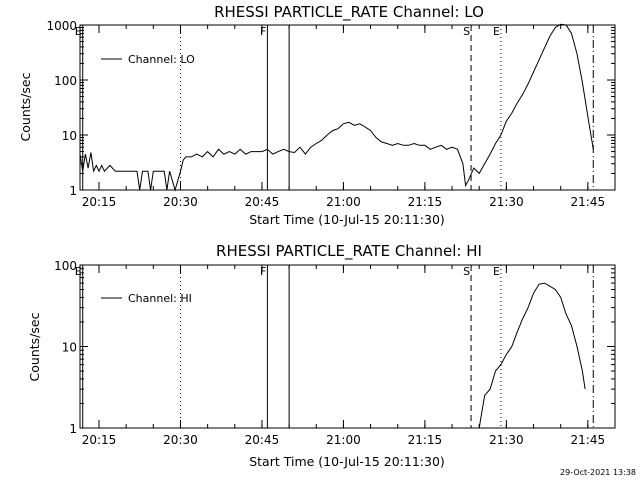 Image resolution: width=640 pixels, height=480 pixels. I want to click on series-line-hi, so click(532, 355).